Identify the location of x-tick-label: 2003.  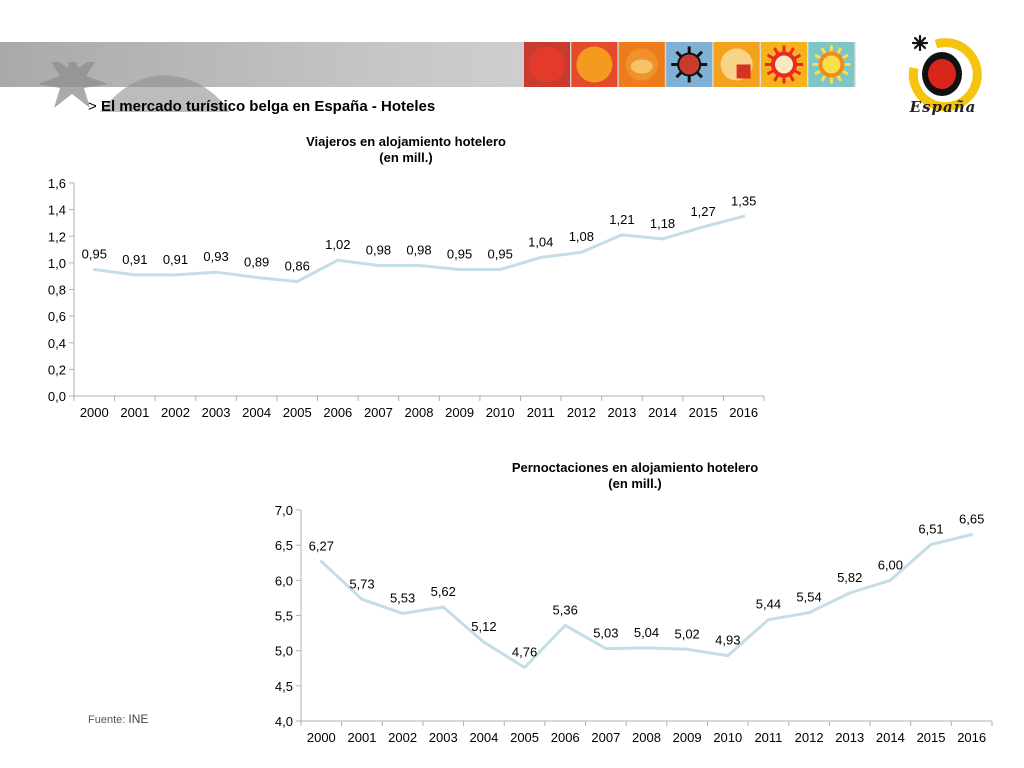
(216, 412).